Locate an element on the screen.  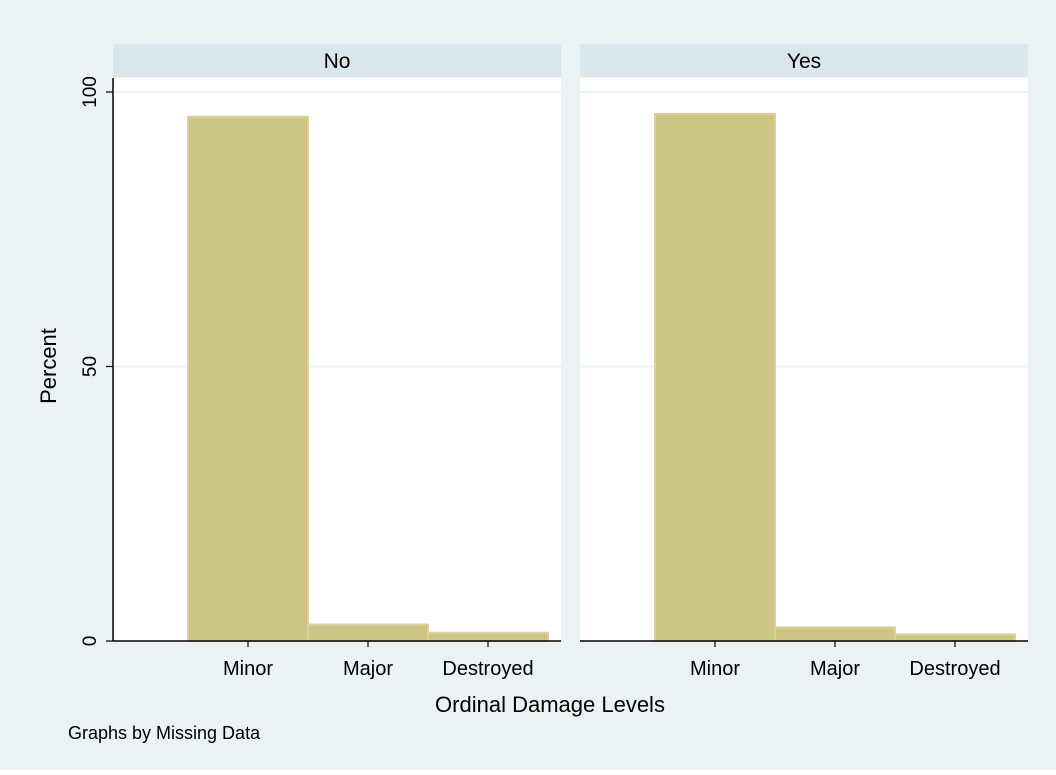
y-axis-label: Percent is located at coordinates (48, 366).